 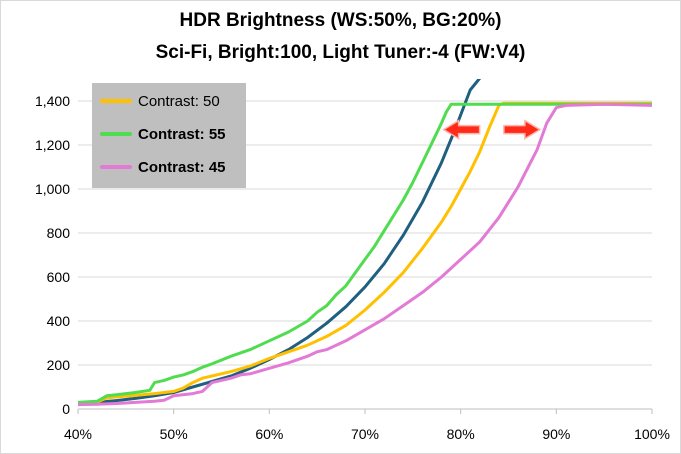 I want to click on x-tick-label: 40%, so click(x=78, y=434).